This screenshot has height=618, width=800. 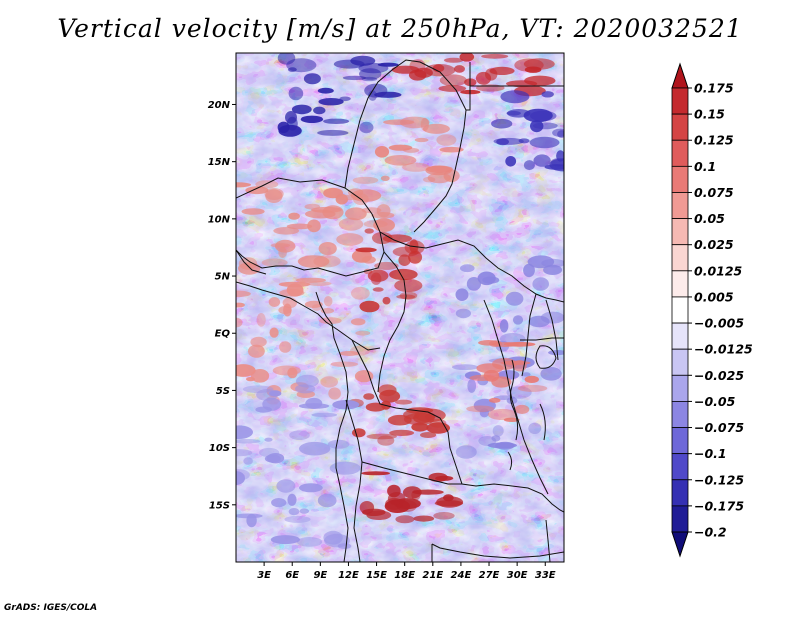 What do you see at coordinates (714, 296) in the screenshot?
I see `colorbar-level-label: 0.005` at bounding box center [714, 296].